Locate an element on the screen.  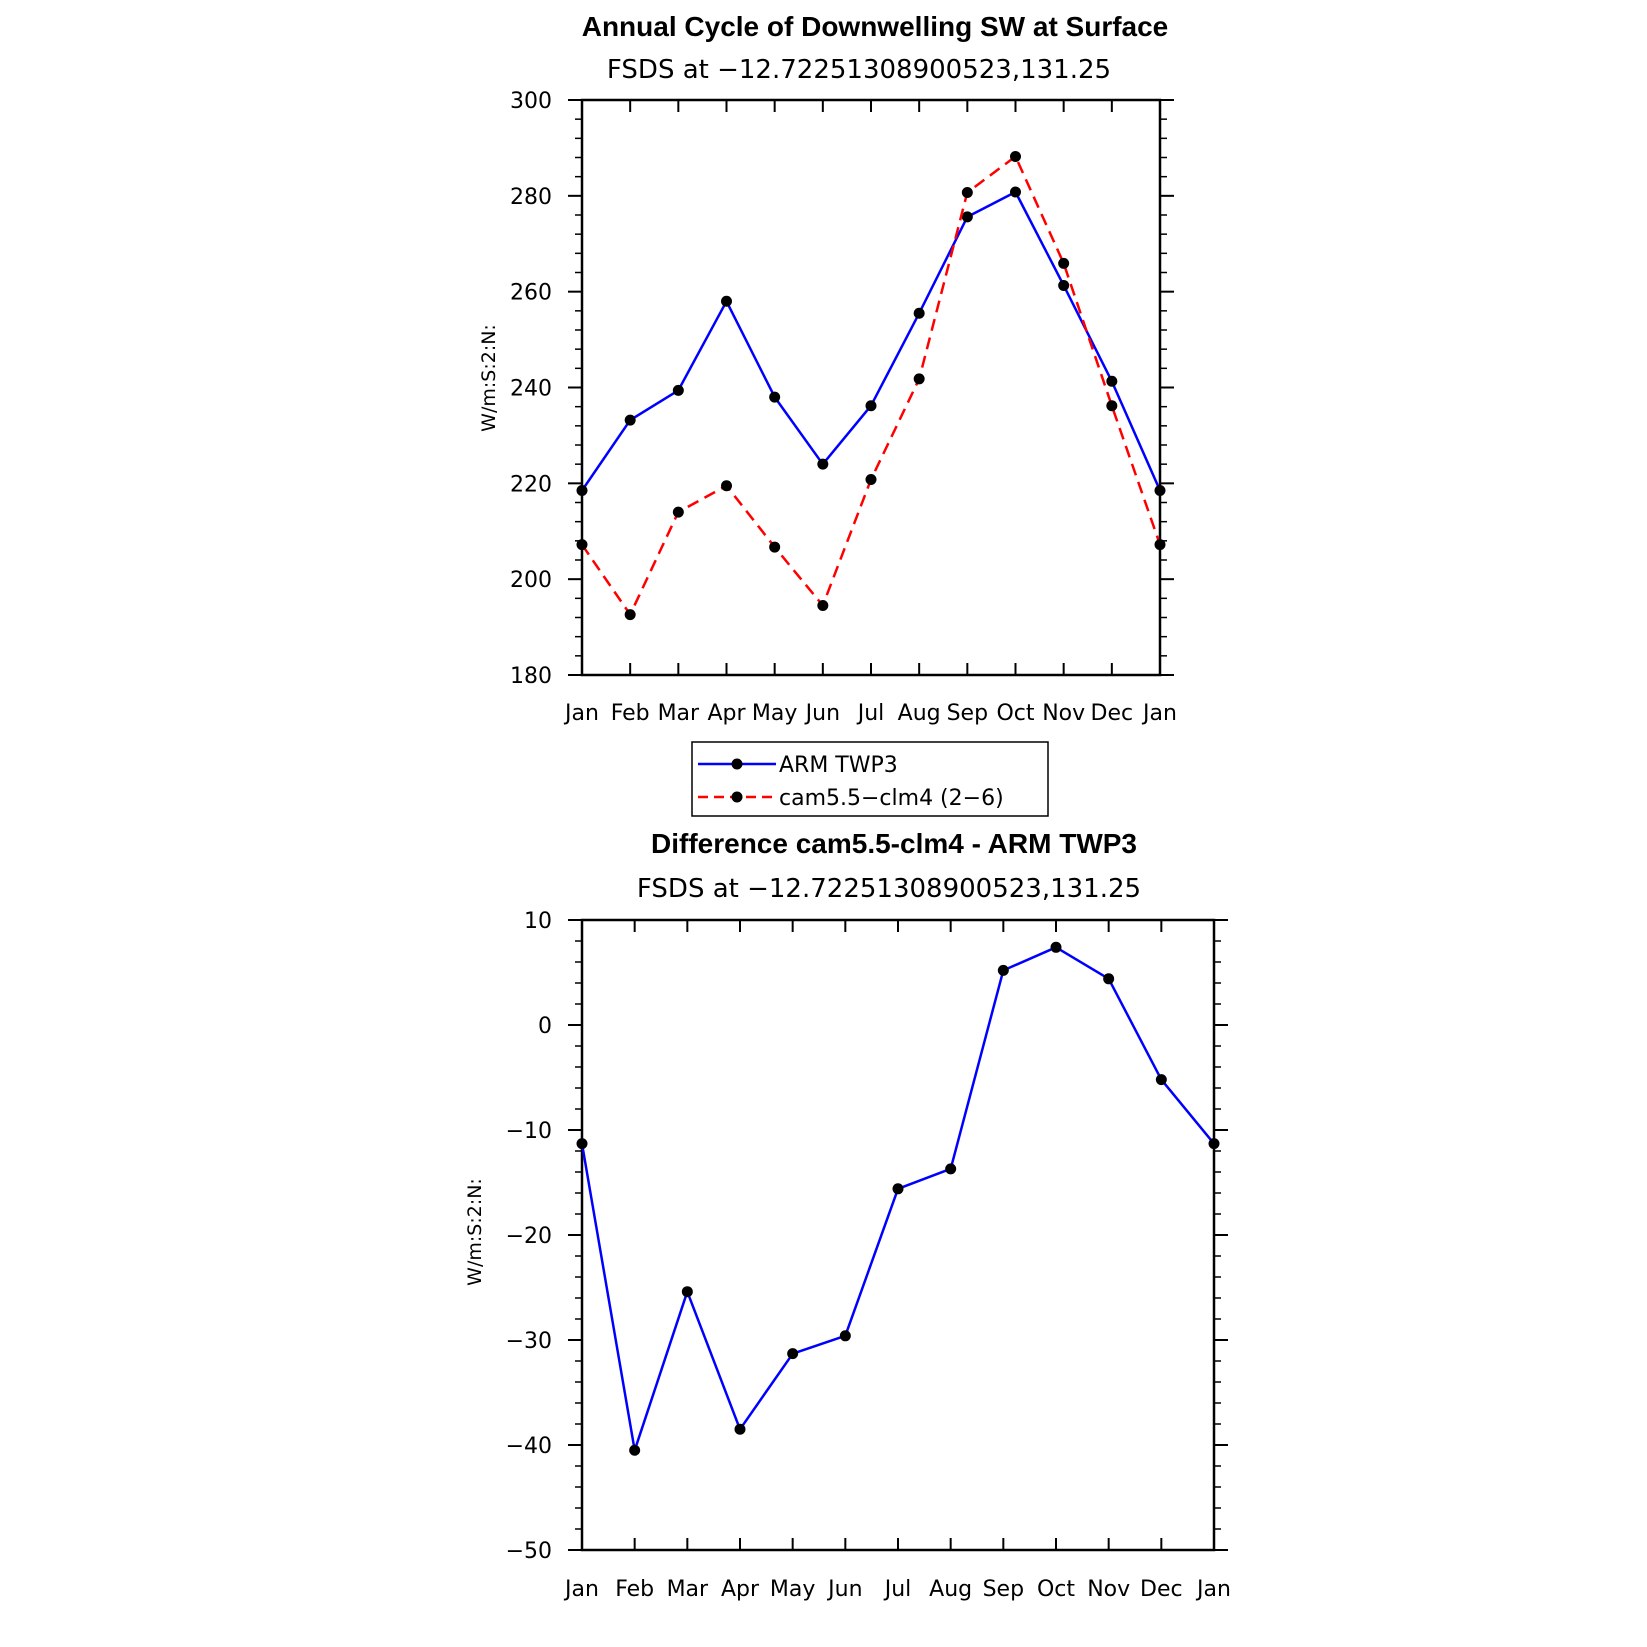
y-tick-label: −20 is located at coordinates (529, 1236).